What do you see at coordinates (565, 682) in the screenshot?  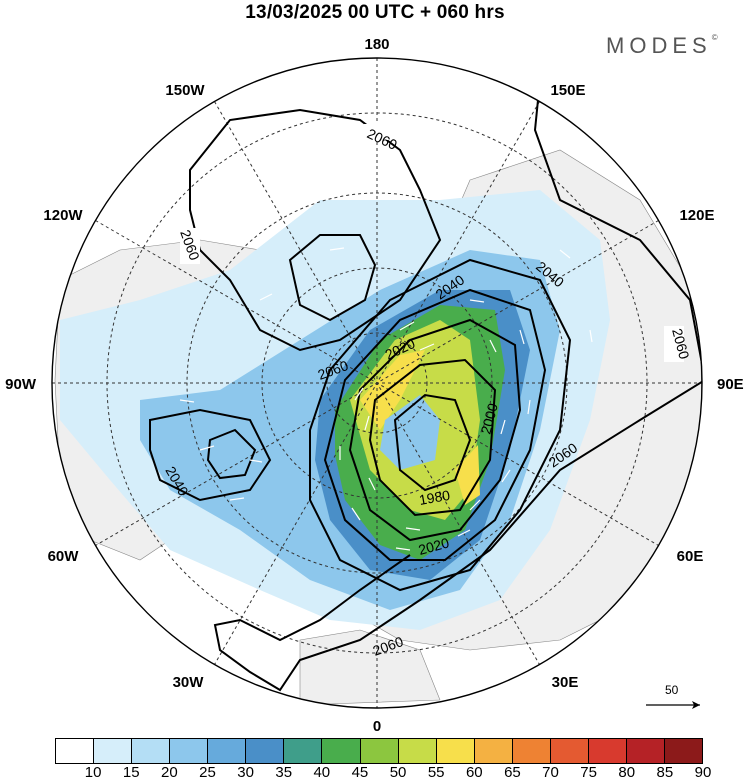 I see `lon-label-30e: 30E` at bounding box center [565, 682].